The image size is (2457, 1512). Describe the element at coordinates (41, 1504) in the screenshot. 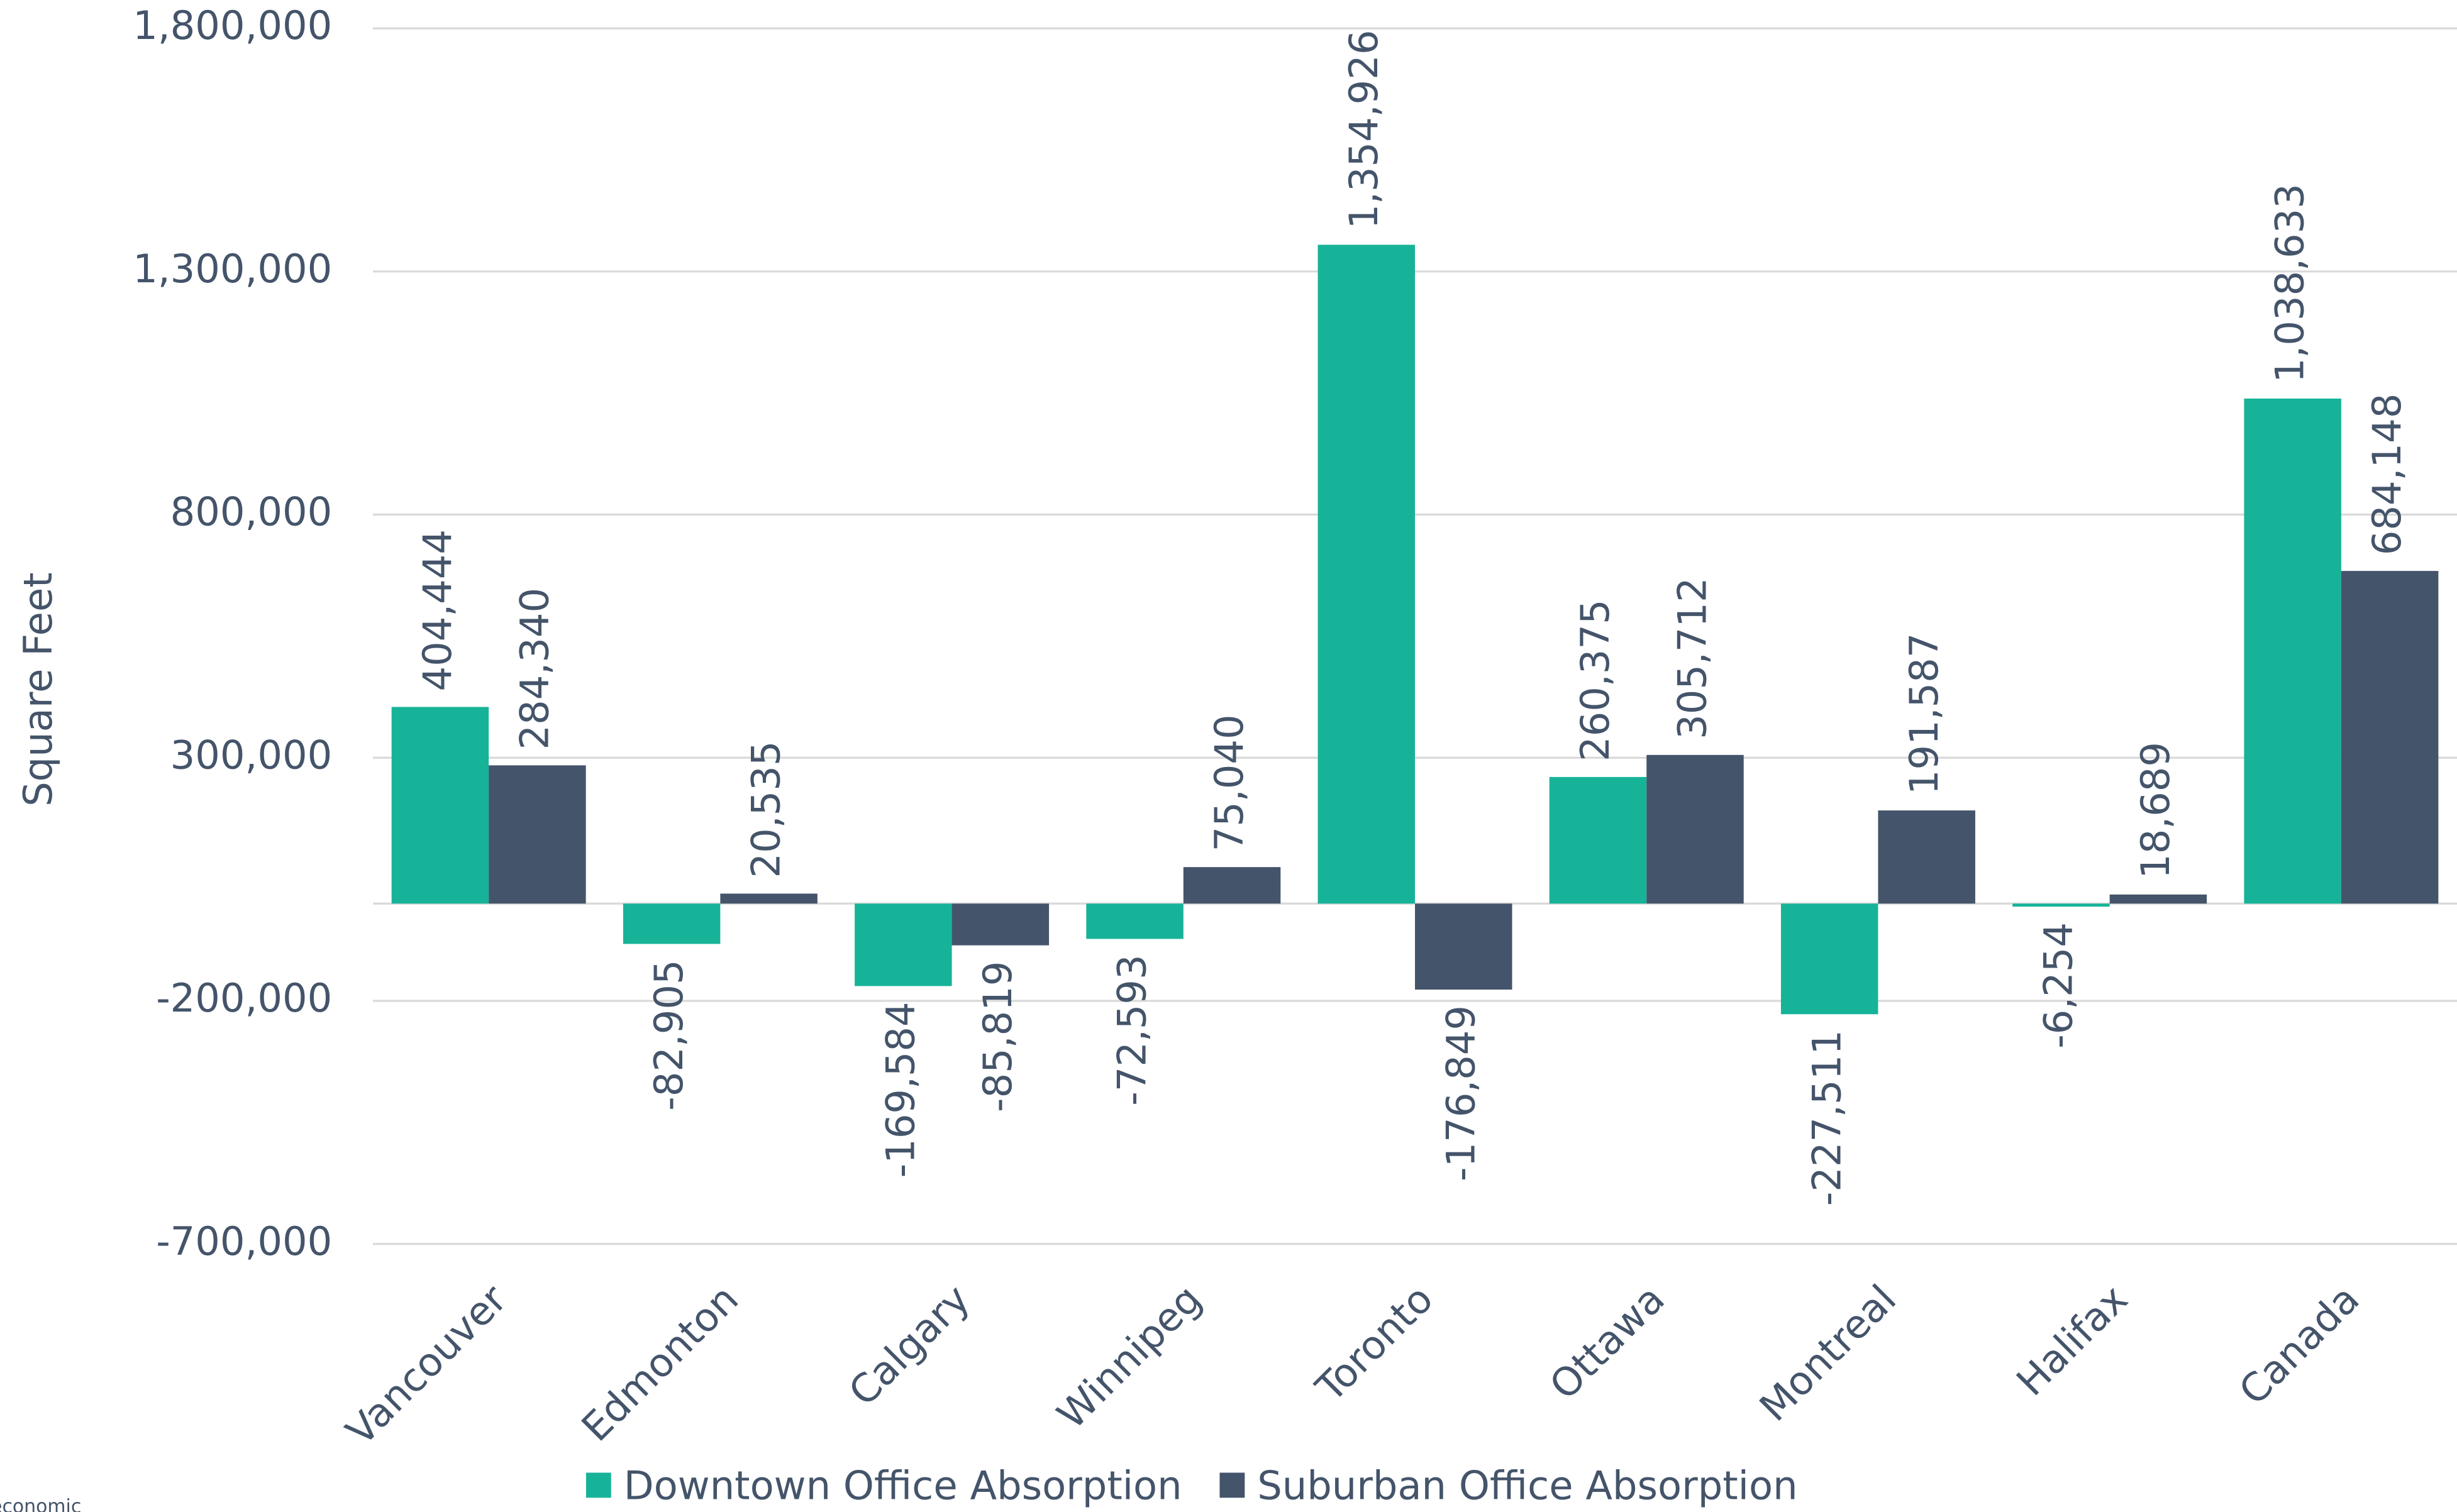

I see `footnote: economic` at that location.